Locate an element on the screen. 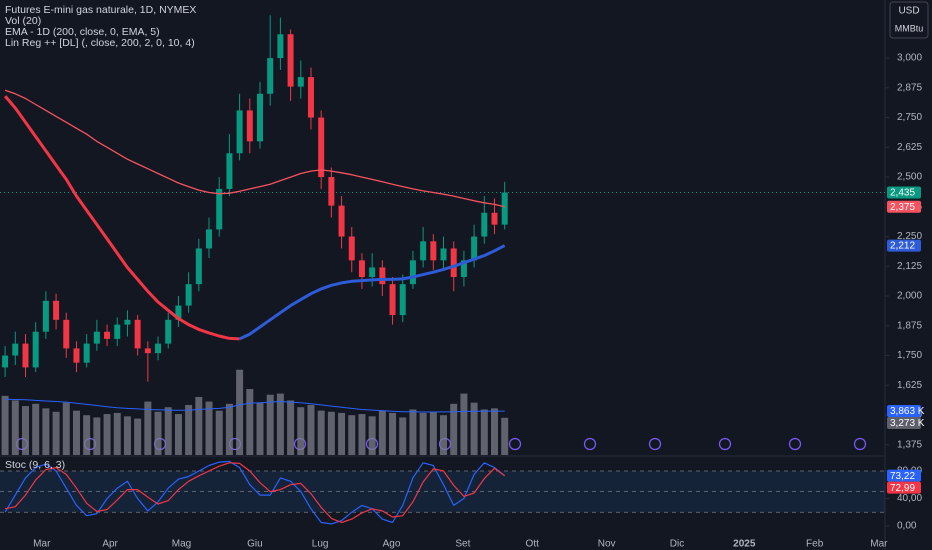 The image size is (932, 550). stoch-title: Stoc (9, 6, 3) is located at coordinates (35, 465).